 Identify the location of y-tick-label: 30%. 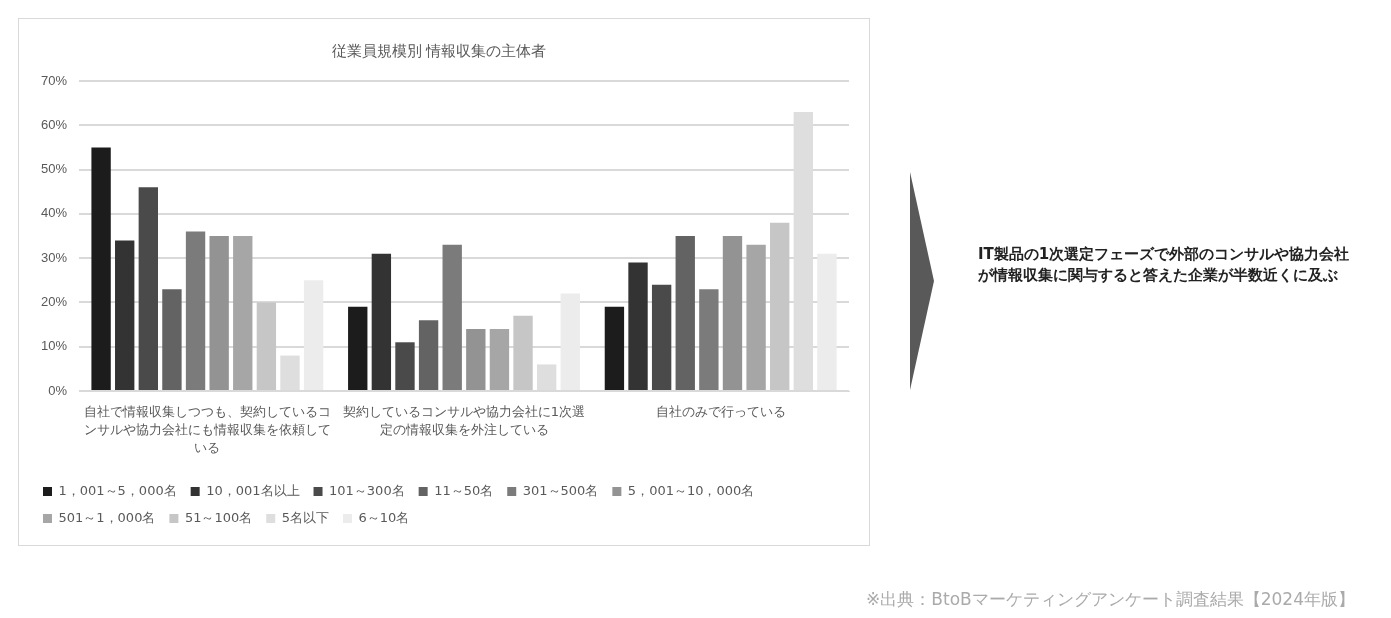
(54, 257).